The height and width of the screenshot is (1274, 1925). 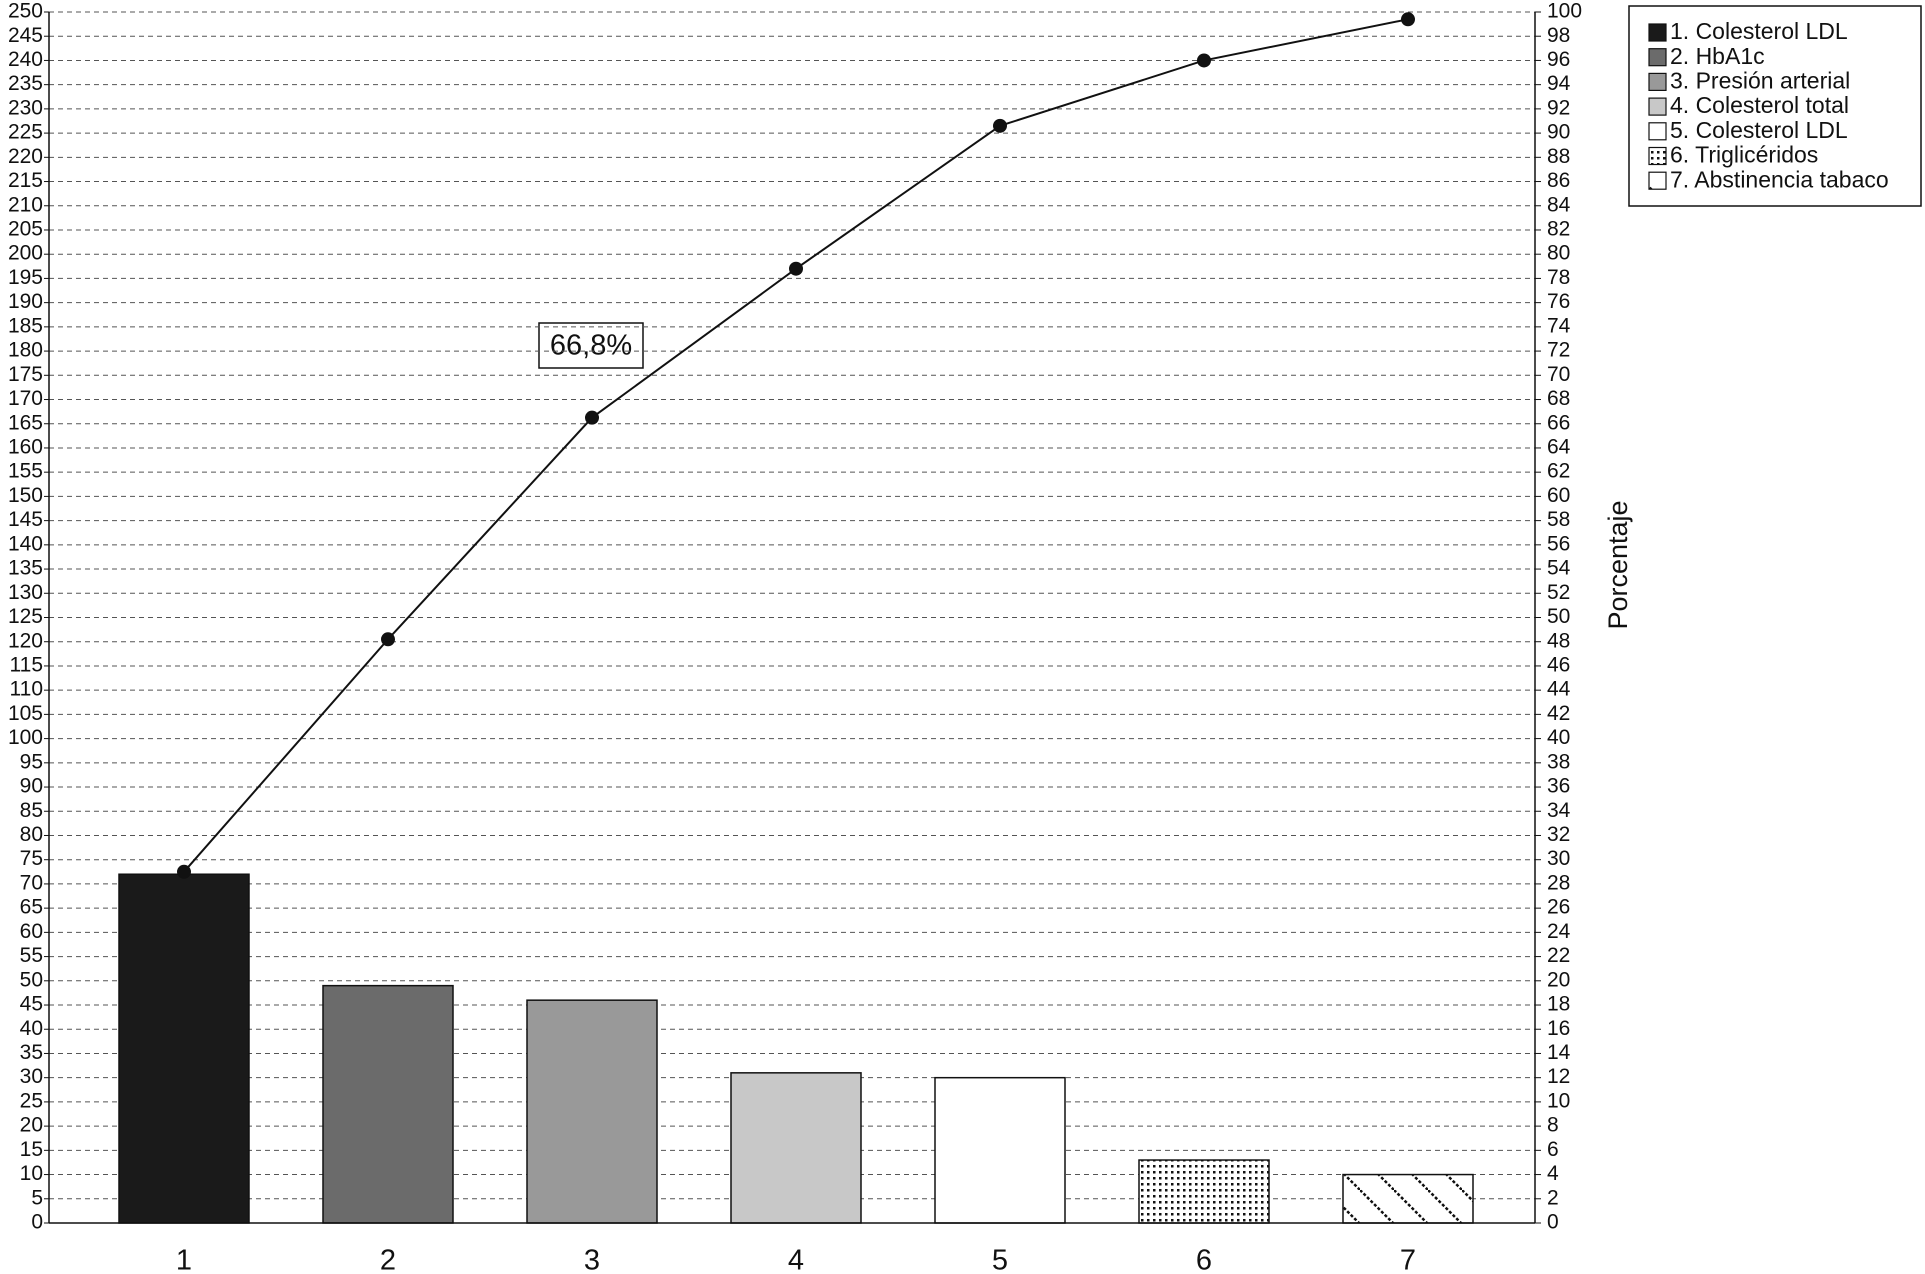 What do you see at coordinates (25, 11) in the screenshot?
I see `y-tick-label: 250` at bounding box center [25, 11].